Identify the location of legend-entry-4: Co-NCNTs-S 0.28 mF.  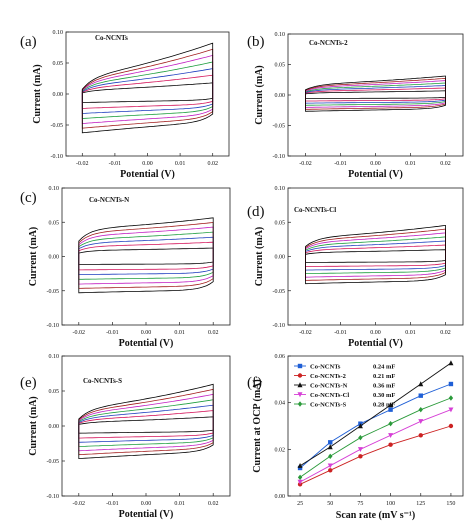
(344, 404).